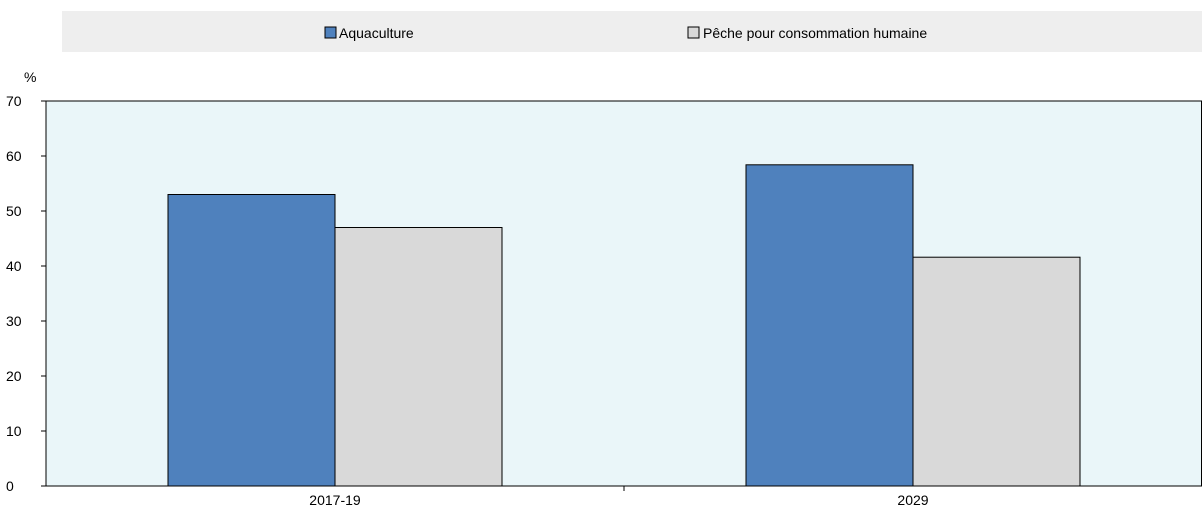  I want to click on y-tick-label: 60, so click(14, 156).